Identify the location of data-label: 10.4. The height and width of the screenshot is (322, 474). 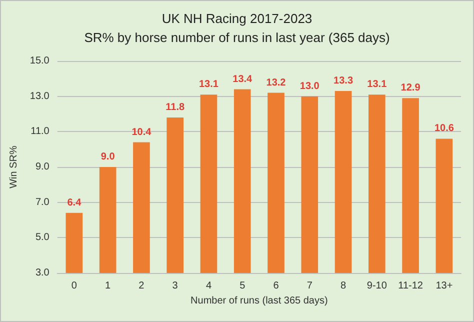
(142, 132).